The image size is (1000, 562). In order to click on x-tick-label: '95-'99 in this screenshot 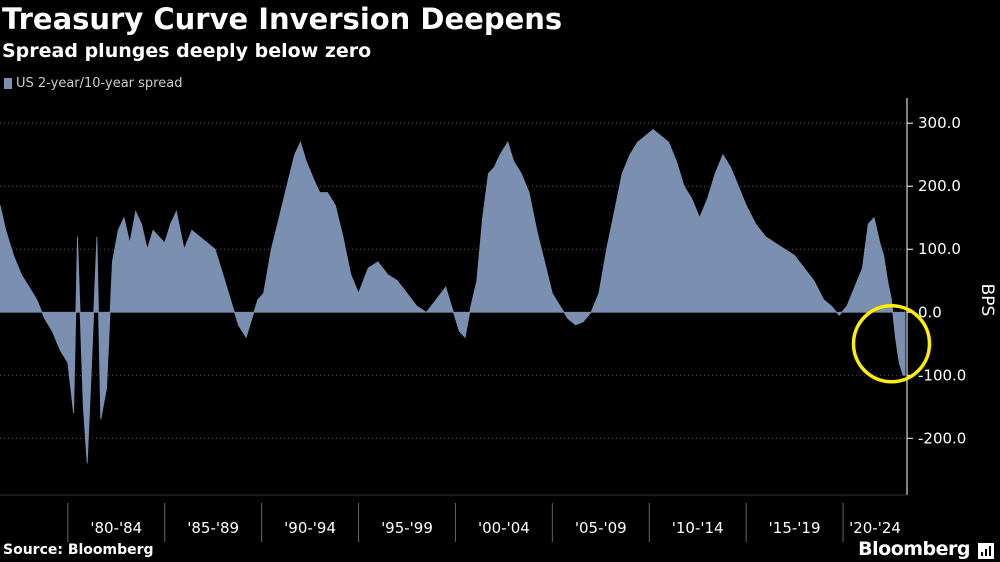, I will do `click(407, 528)`.